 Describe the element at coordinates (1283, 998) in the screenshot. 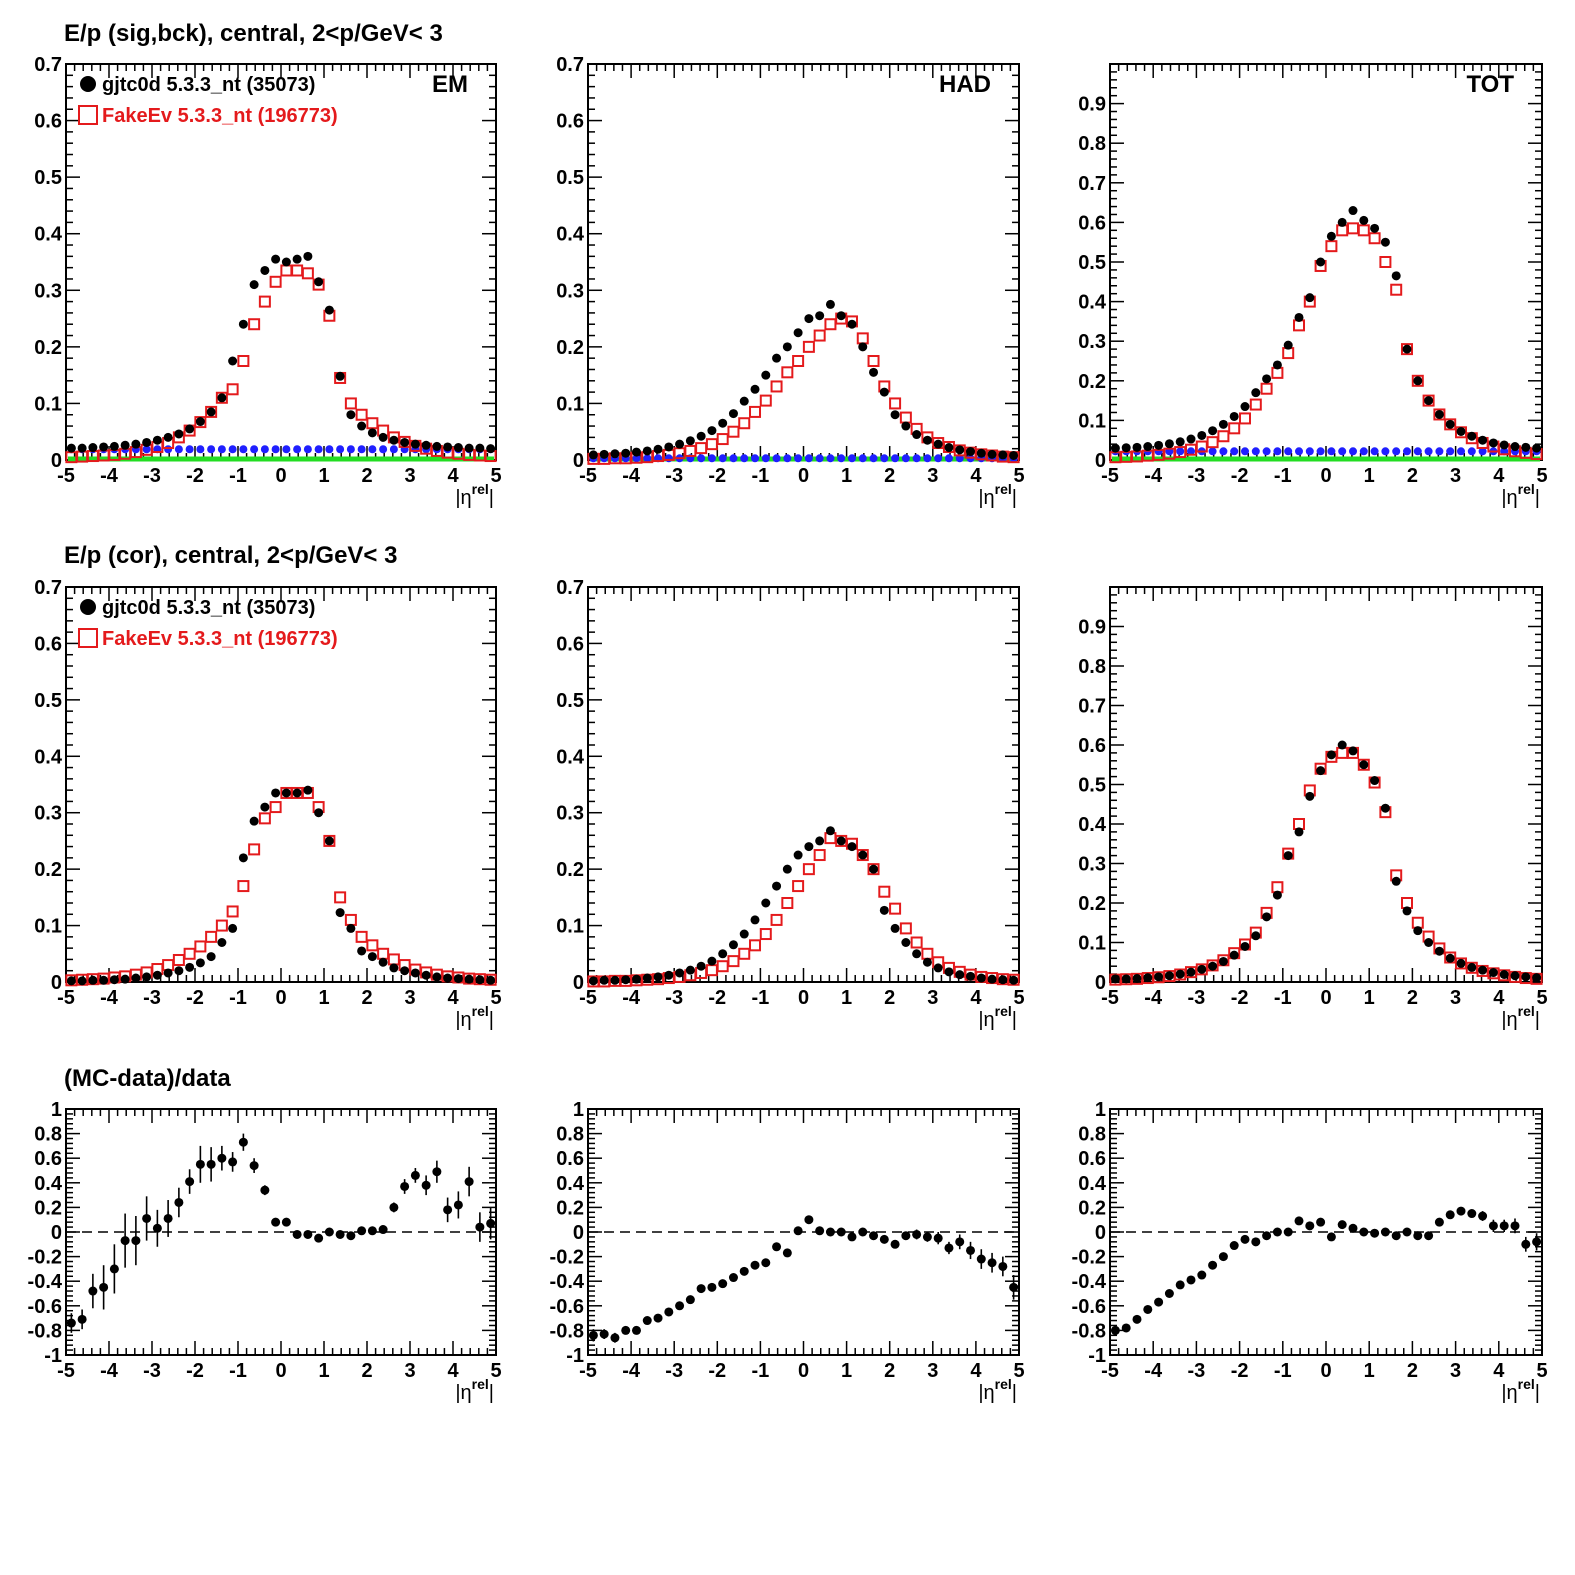

I see `x-tick-label: -1` at that location.